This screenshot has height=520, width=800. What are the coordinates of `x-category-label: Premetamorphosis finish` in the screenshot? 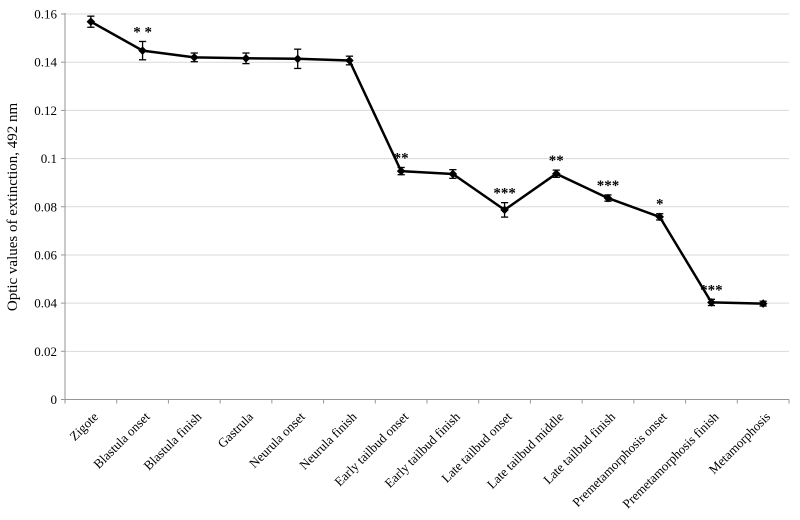 It's located at (670, 460).